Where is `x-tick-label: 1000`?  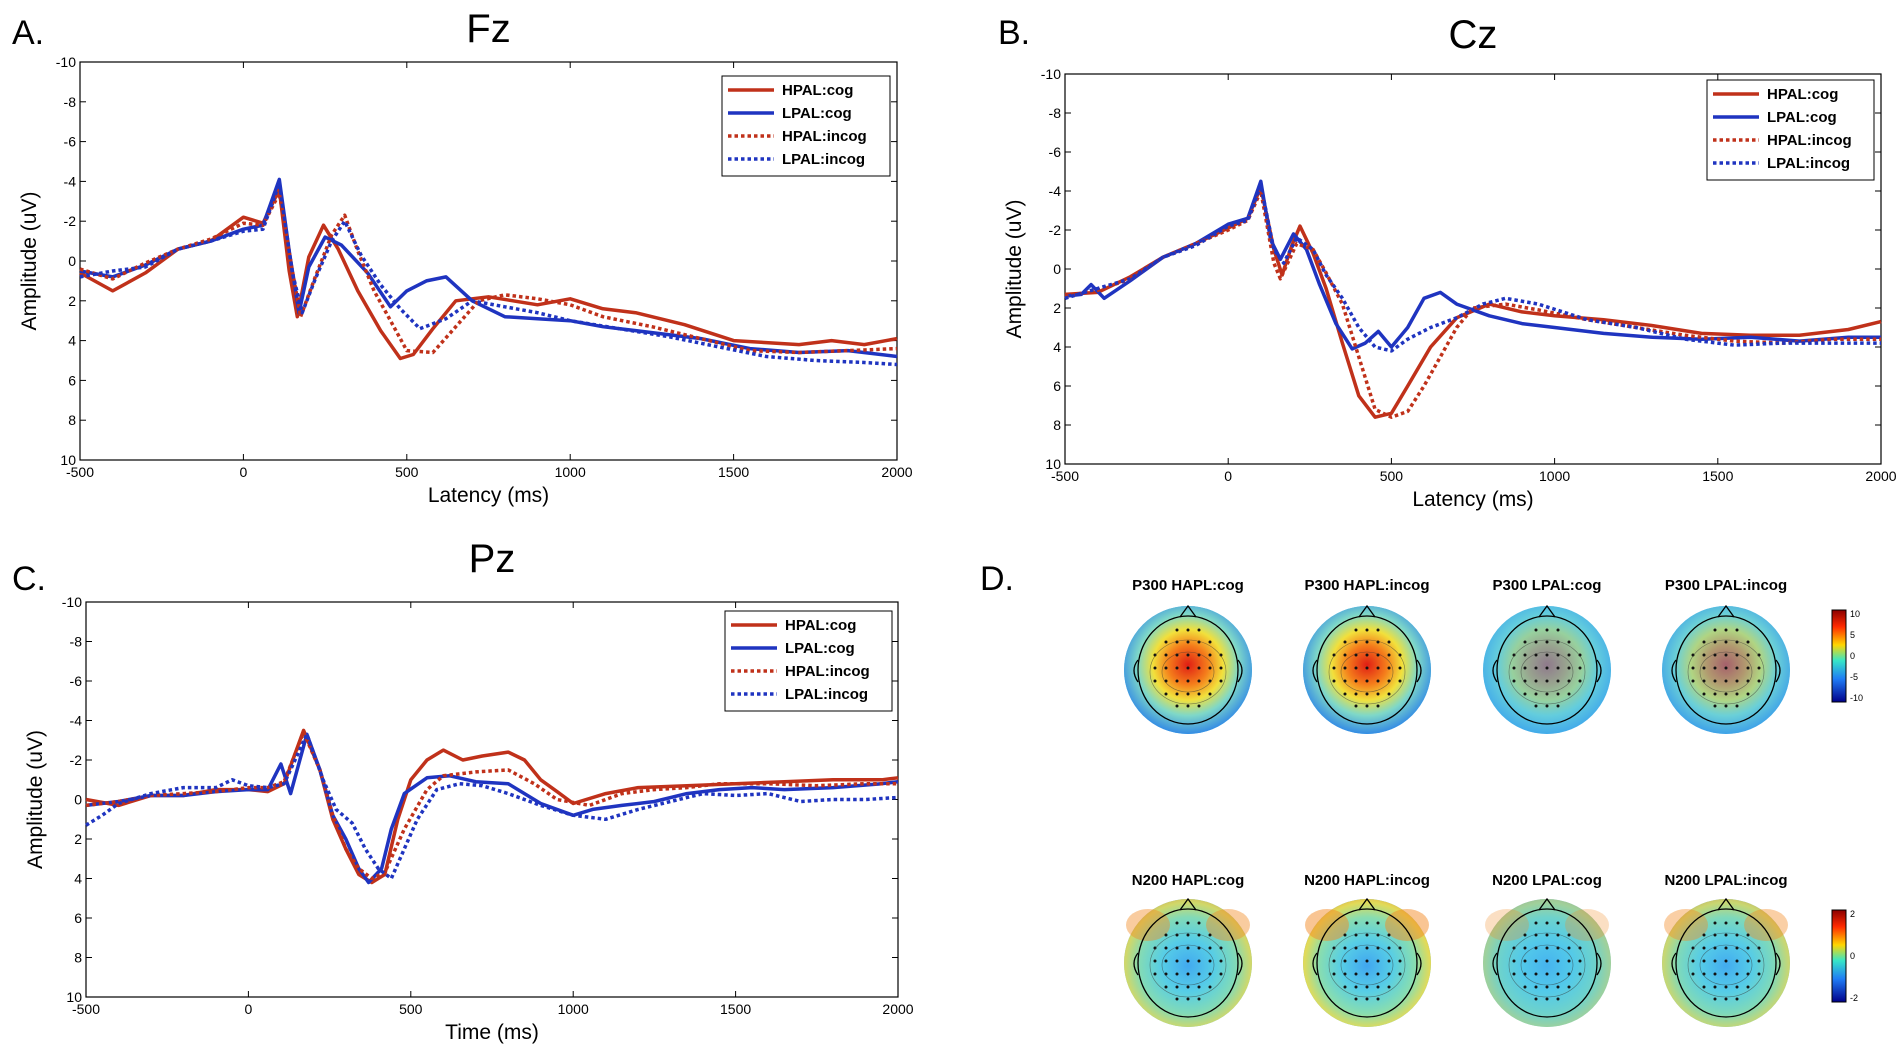 x-tick-label: 1000 is located at coordinates (573, 1009).